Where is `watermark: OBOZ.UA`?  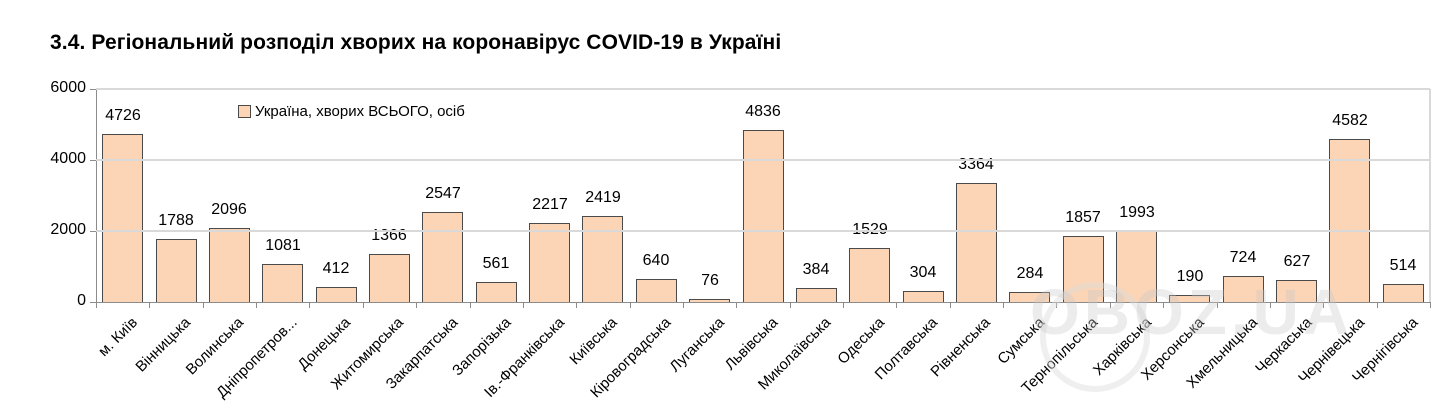 watermark: OBOZ.UA is located at coordinates (1192, 312).